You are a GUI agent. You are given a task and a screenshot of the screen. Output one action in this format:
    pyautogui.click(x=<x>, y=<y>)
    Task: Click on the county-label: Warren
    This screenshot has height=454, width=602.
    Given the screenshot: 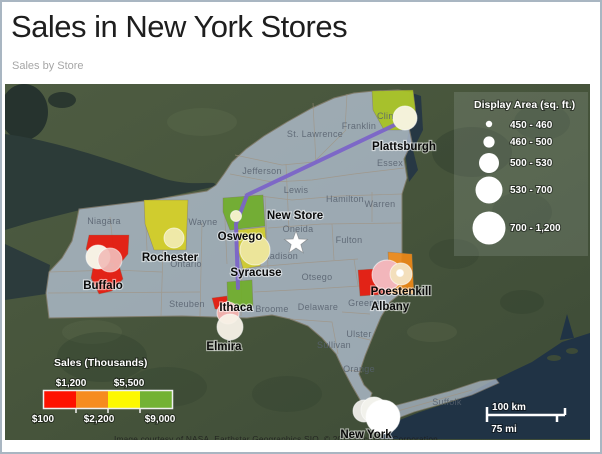 What is the action you would take?
    pyautogui.click(x=380, y=204)
    